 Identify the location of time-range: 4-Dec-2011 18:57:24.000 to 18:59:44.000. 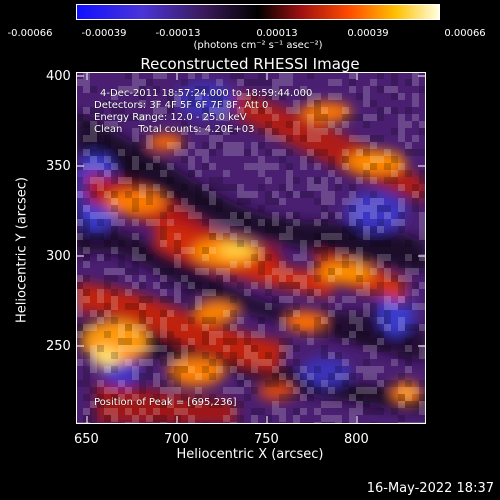
(206, 93).